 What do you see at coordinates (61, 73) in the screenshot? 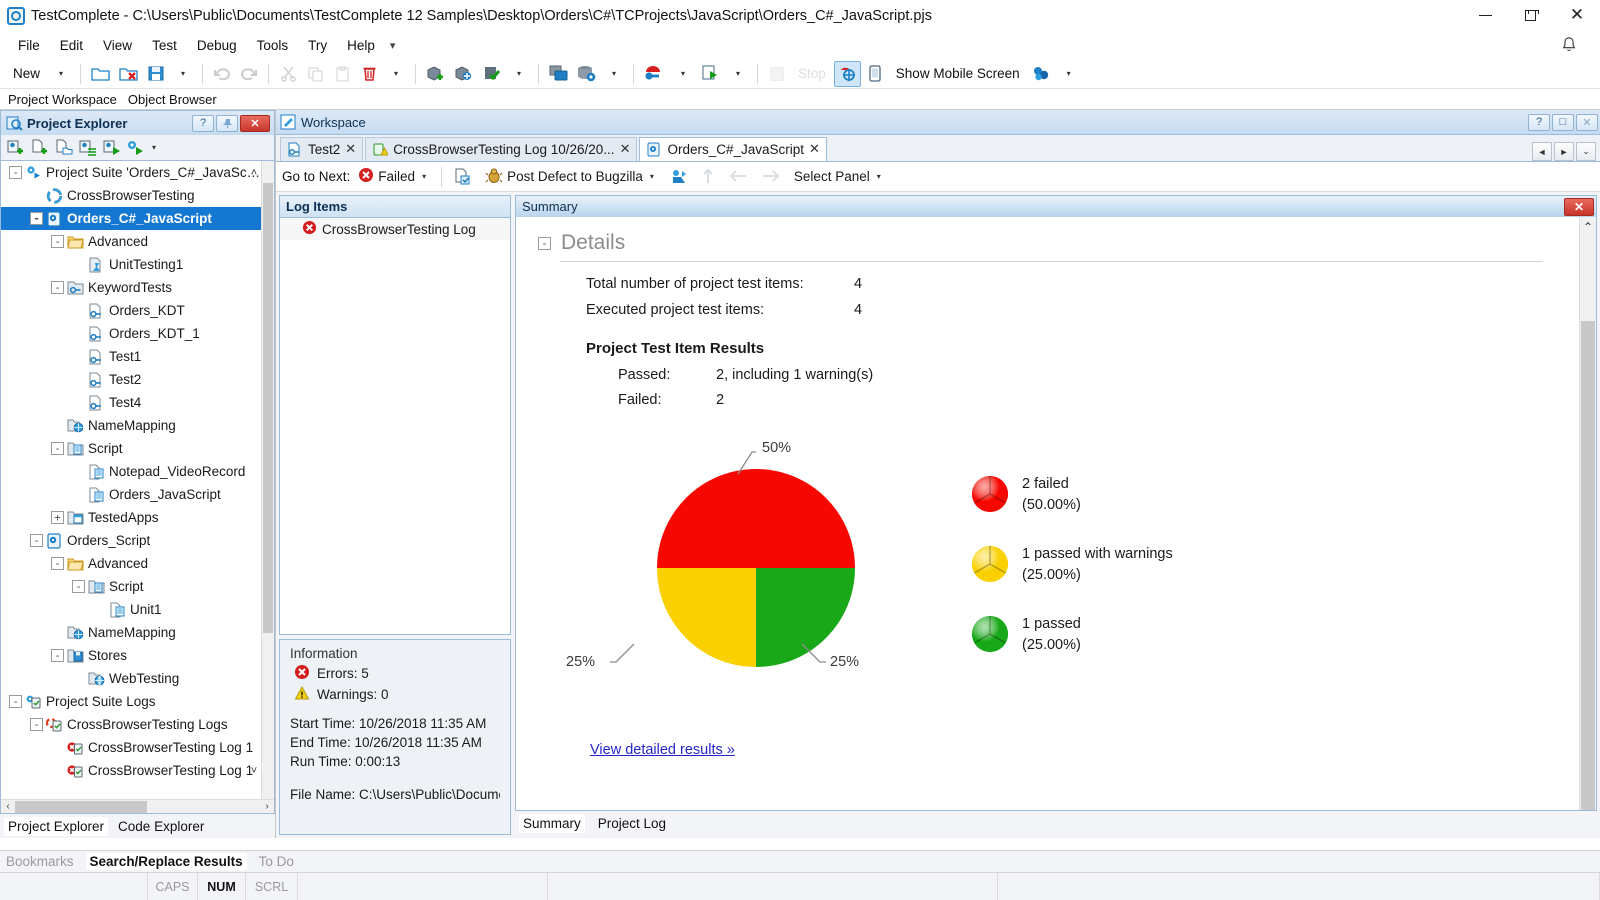
I see `new-dropdown-caret: ▾` at bounding box center [61, 73].